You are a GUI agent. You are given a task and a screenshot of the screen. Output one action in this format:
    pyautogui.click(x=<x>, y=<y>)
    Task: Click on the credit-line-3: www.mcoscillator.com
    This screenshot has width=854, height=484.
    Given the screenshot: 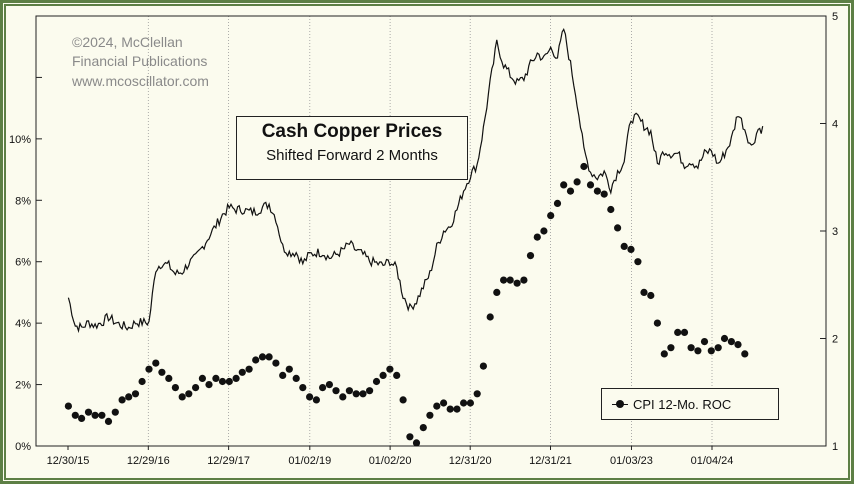 What is the action you would take?
    pyautogui.click(x=140, y=81)
    